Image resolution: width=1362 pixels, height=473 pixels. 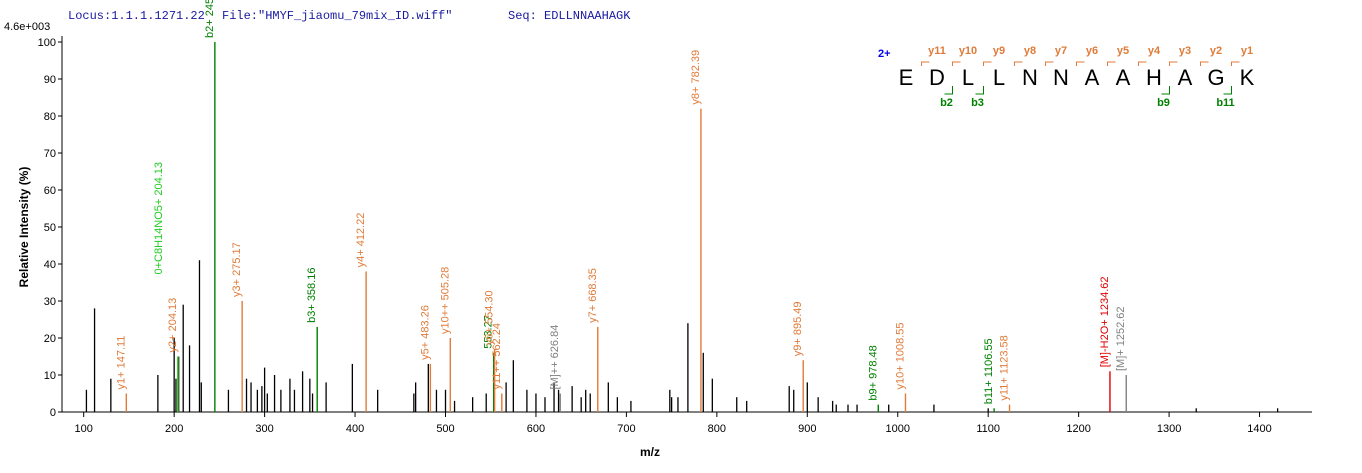 I want to click on residue: K, so click(x=1247, y=77).